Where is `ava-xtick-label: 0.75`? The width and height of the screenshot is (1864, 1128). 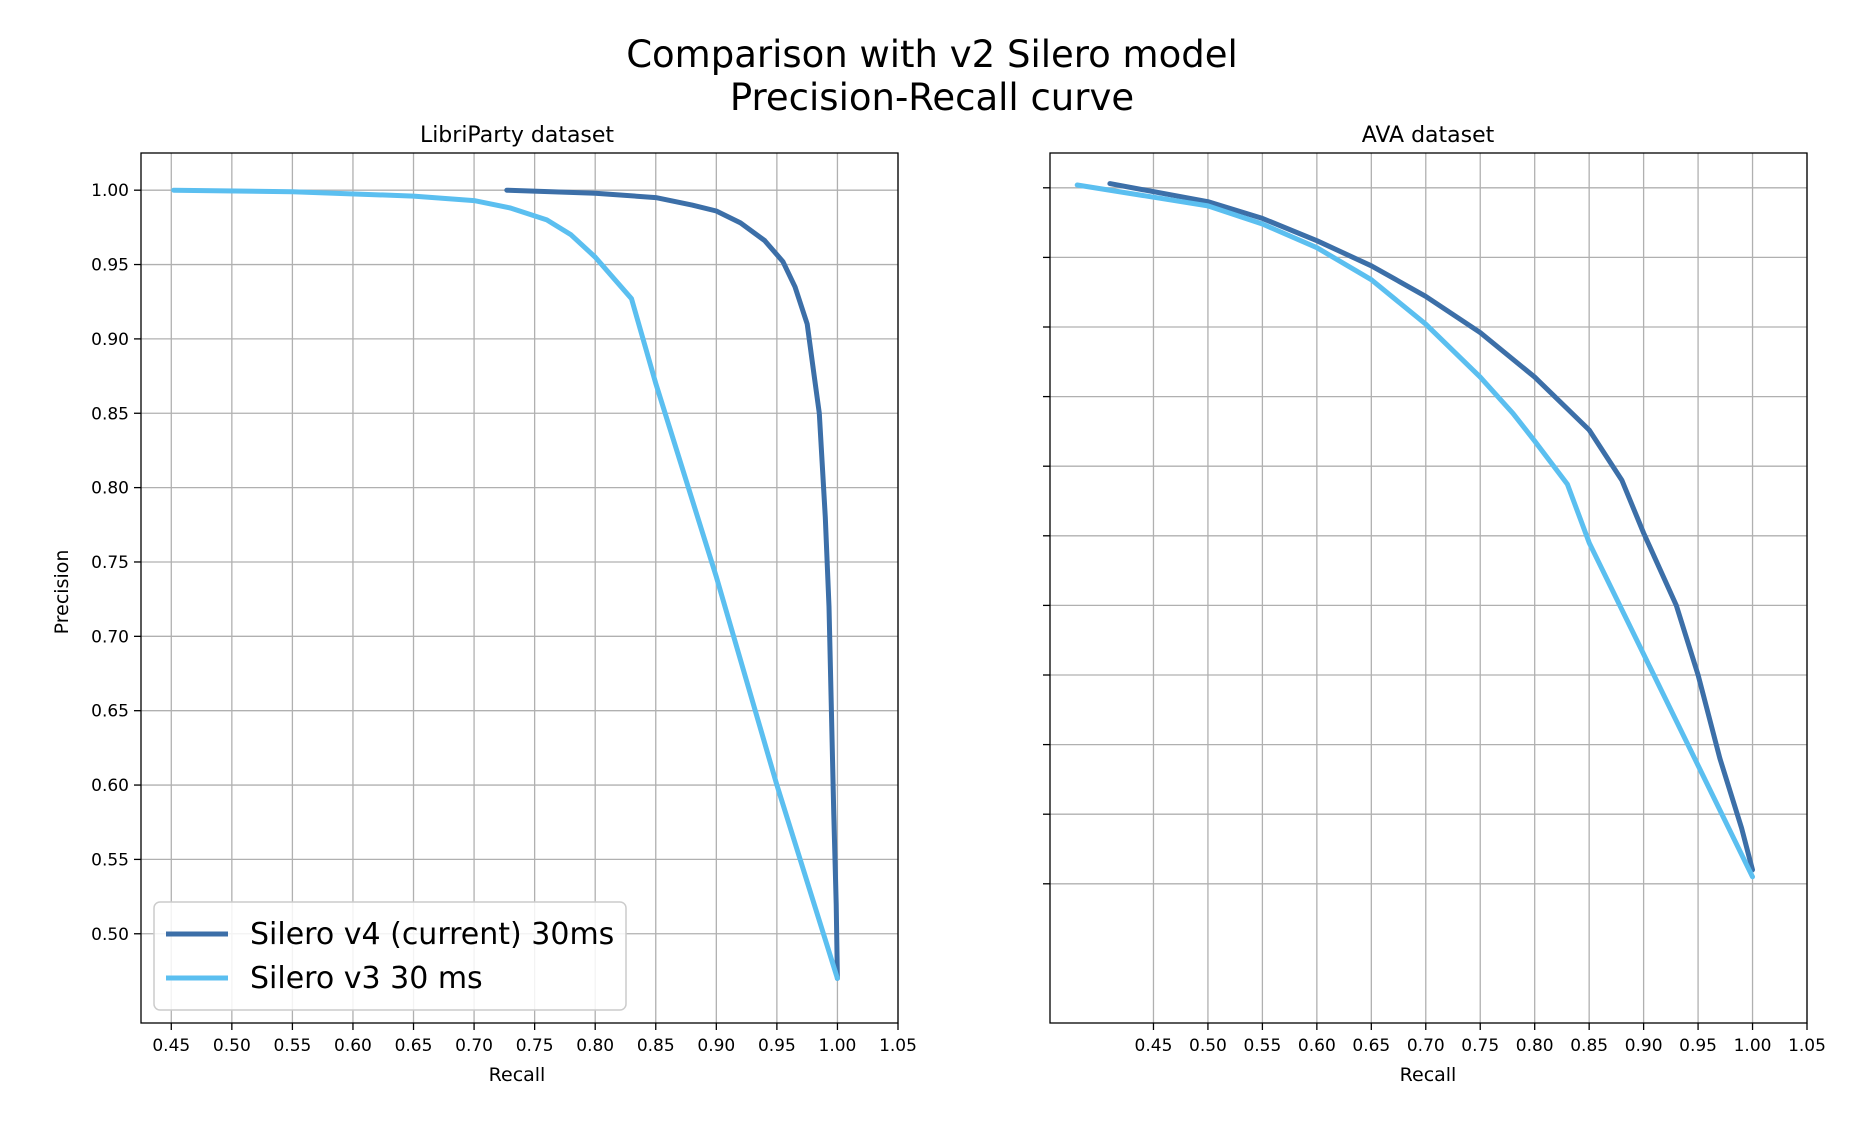
ava-xtick-label: 0.75 is located at coordinates (1480, 1046).